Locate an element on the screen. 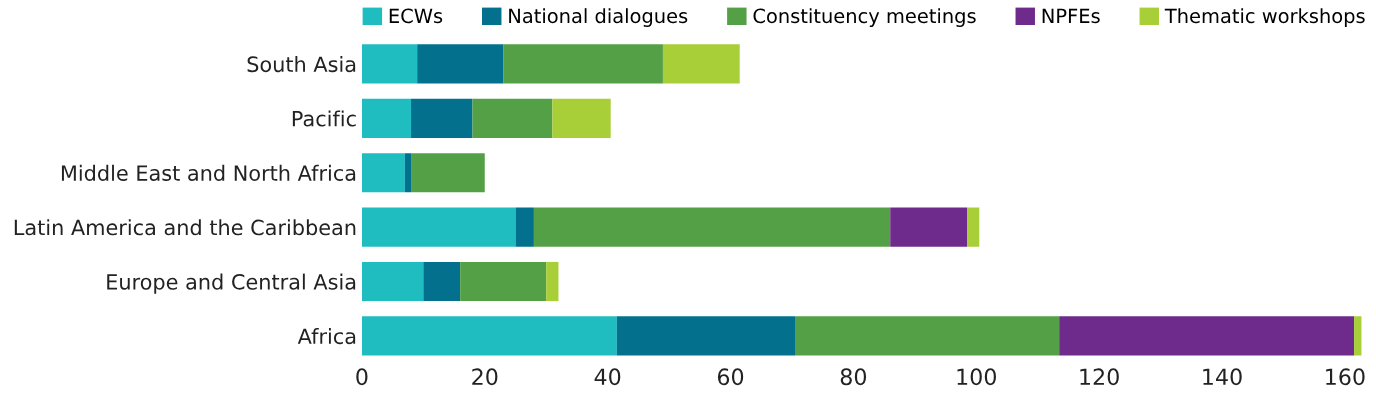 Image resolution: width=1376 pixels, height=408 pixels. legend-label: National dialogues is located at coordinates (598, 17).